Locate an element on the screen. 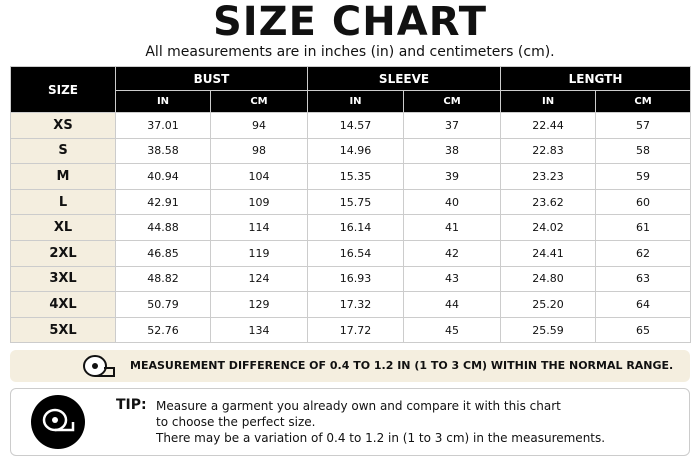 This screenshot has height=467, width=700. value-cell: 119 is located at coordinates (259, 253).